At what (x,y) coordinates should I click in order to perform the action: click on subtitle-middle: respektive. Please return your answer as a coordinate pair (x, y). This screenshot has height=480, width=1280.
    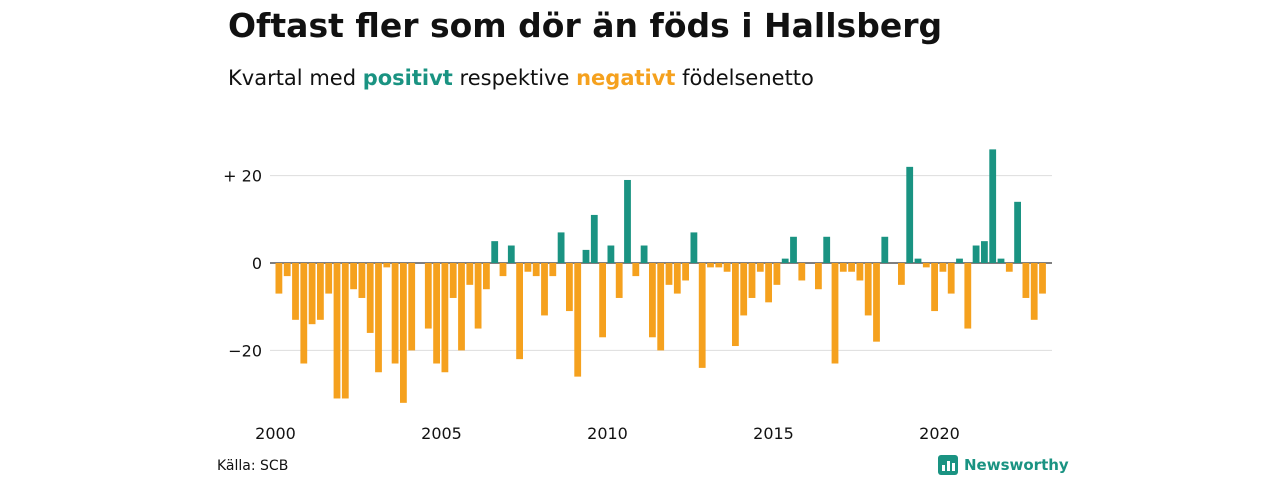
    Looking at the image, I should click on (514, 78).